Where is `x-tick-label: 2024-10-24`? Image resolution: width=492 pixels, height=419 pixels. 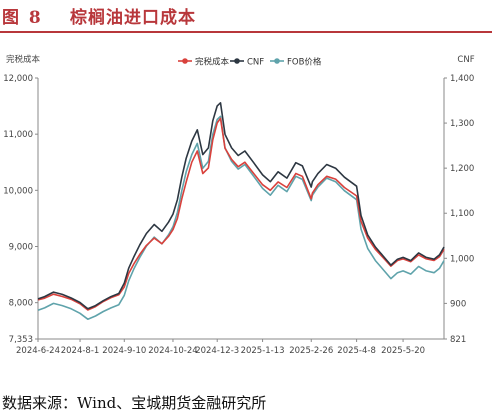
x-tick-label: 2024-10-24 is located at coordinates (172, 351).